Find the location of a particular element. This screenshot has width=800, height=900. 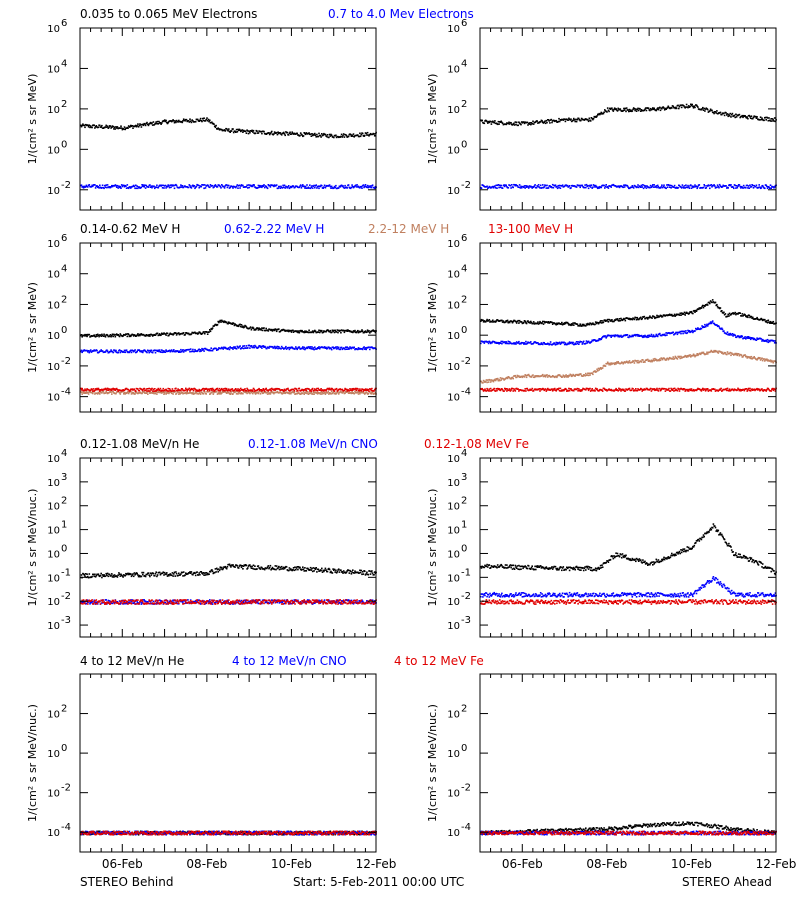

y-tick-label: 10 is located at coordinates (453, 110).